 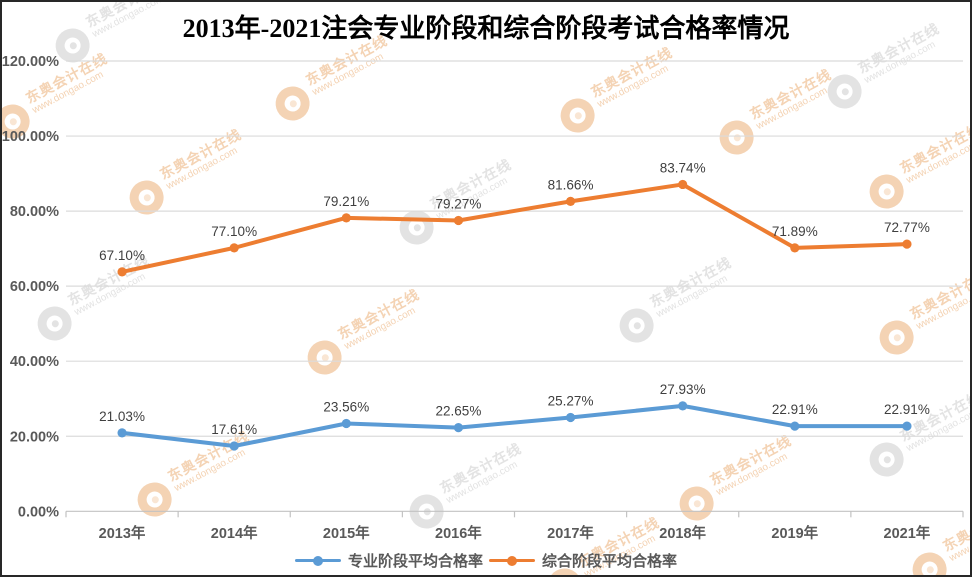 What do you see at coordinates (34, 437) in the screenshot?
I see `y-axis-label: 20.00%` at bounding box center [34, 437].